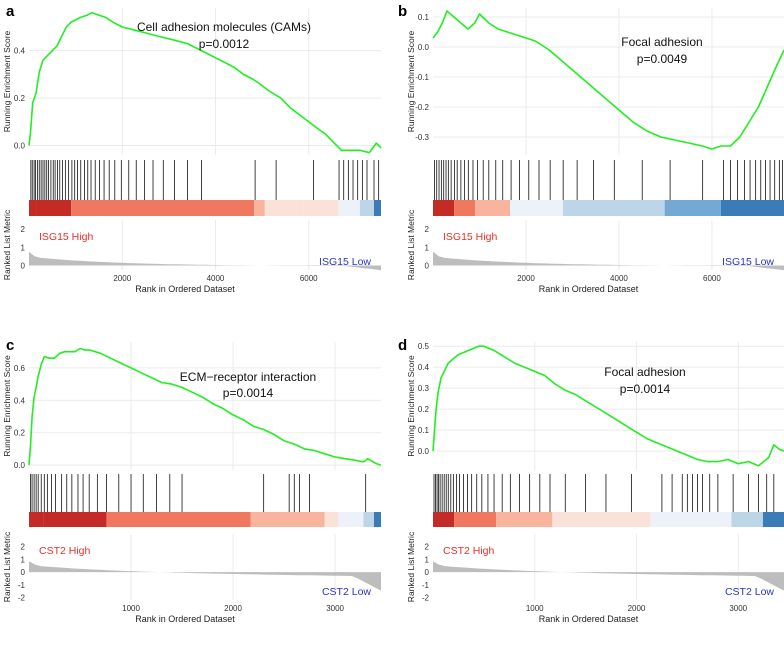  Describe the element at coordinates (422, 107) in the screenshot. I see `es-ytick-label: -0.2` at that location.